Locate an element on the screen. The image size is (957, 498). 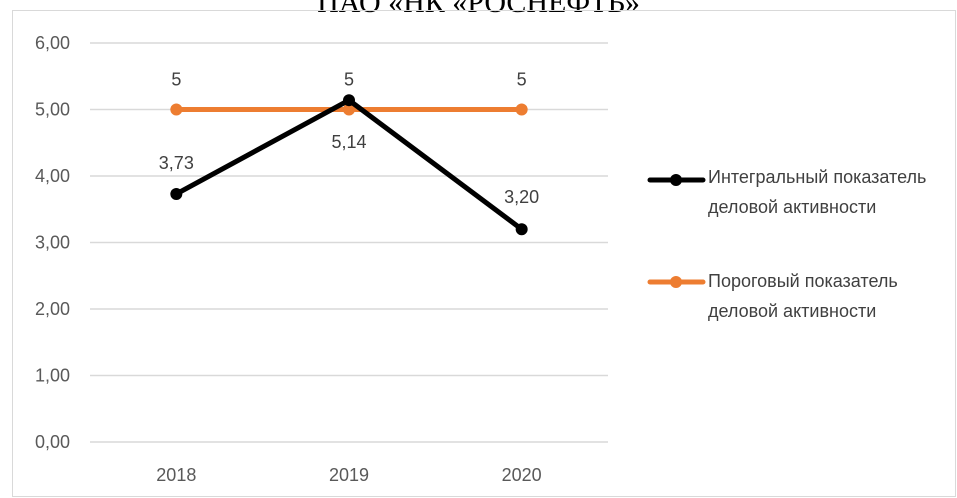
y-tick-label: 5,00 is located at coordinates (52, 110).